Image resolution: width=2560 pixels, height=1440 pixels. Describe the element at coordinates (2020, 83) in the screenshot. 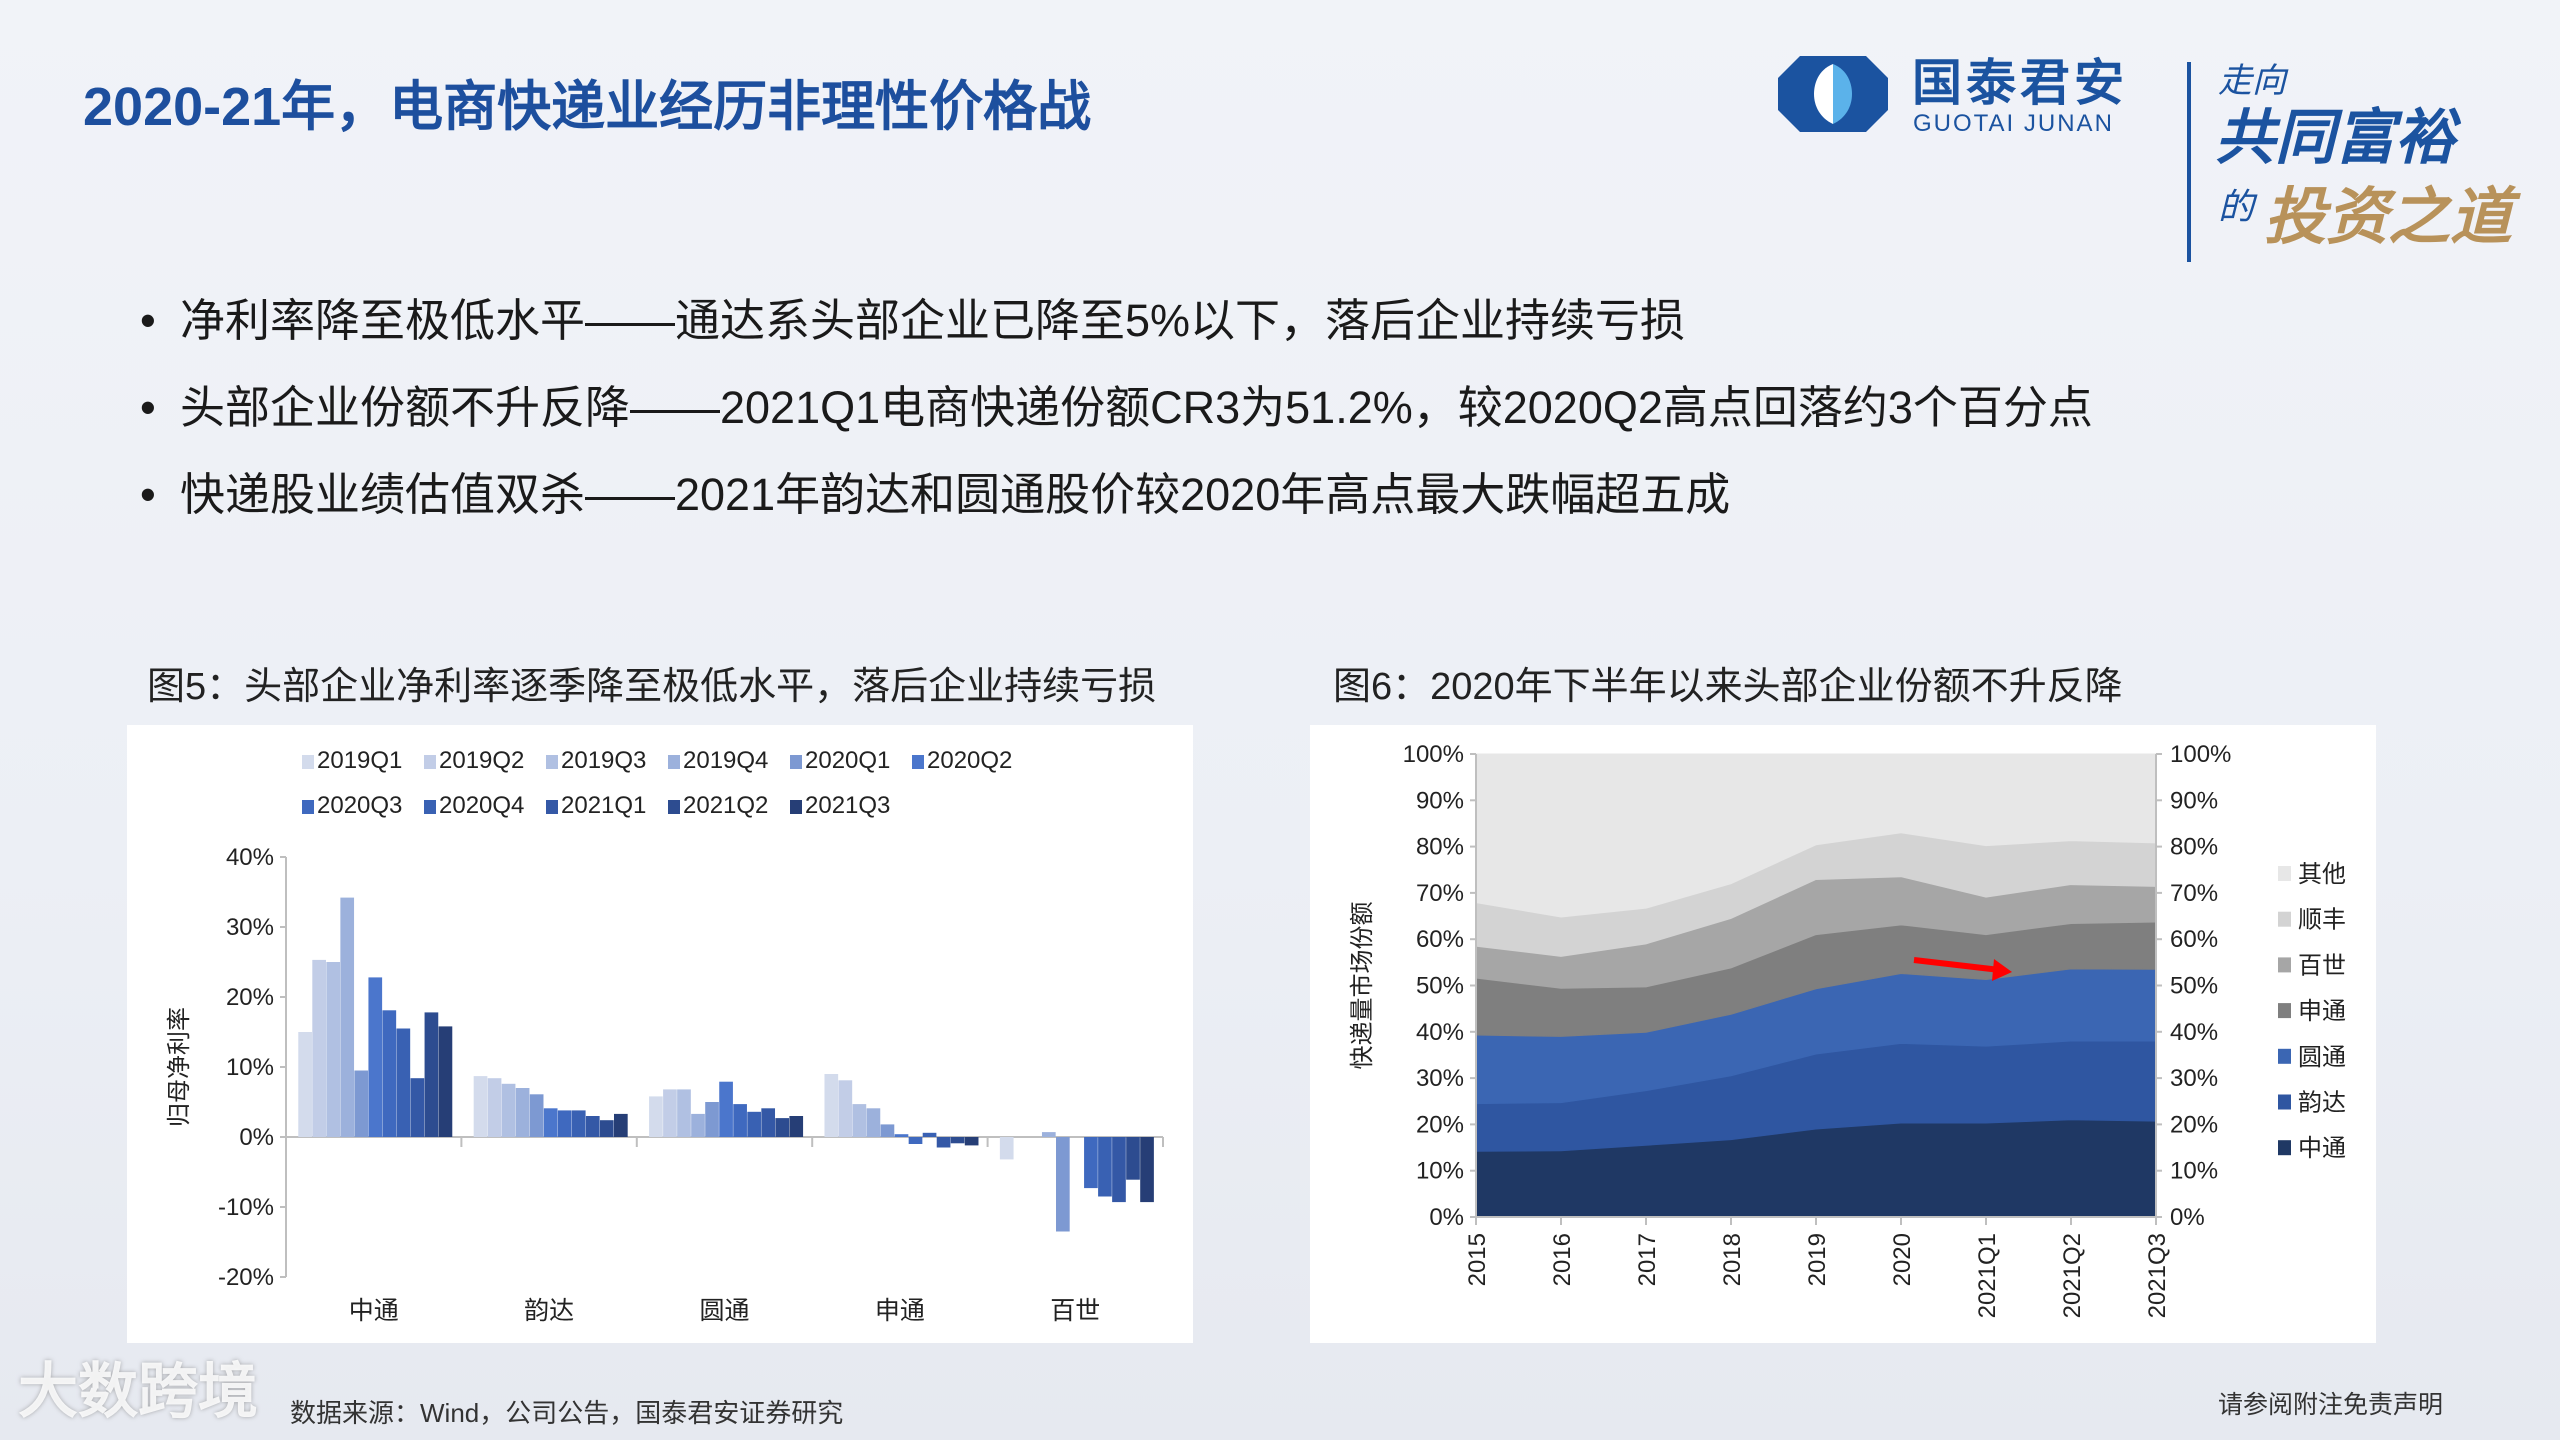

I see `logo-name-cn: 国泰君安` at that location.